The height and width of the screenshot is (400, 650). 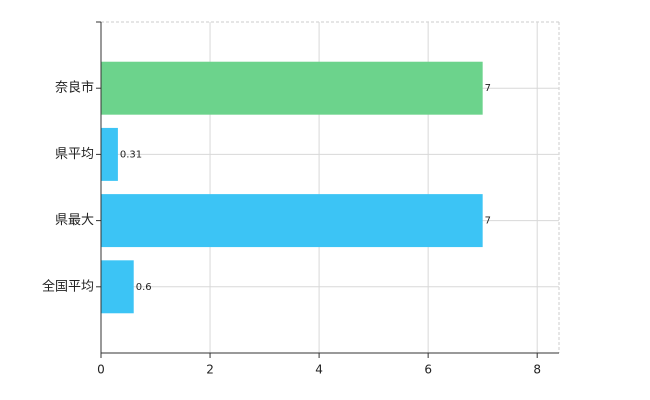 I want to click on x-tick-label: 2, so click(x=210, y=370).